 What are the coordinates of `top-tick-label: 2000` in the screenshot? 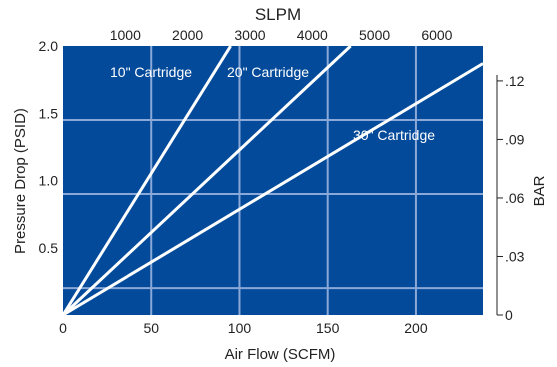 It's located at (187, 35).